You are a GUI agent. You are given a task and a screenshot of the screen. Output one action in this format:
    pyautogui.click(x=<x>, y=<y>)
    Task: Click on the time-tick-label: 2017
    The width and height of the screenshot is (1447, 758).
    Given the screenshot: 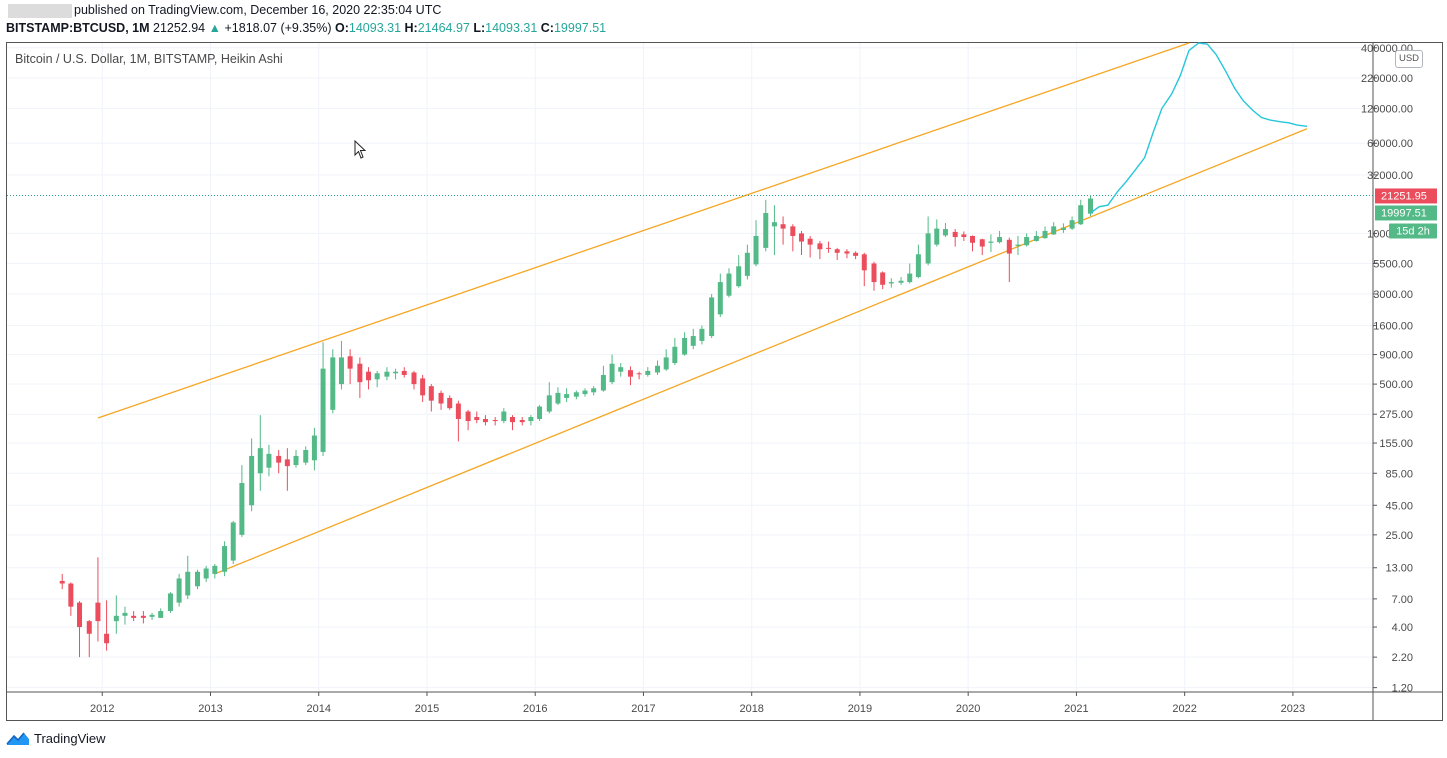 What is the action you would take?
    pyautogui.click(x=643, y=709)
    